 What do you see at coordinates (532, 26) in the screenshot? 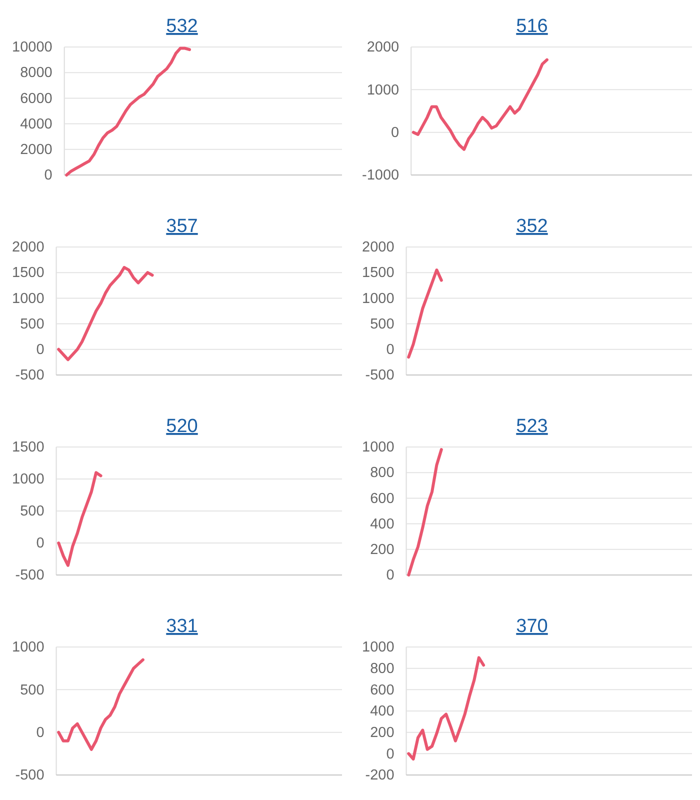
I see `chart-title: 516` at bounding box center [532, 26].